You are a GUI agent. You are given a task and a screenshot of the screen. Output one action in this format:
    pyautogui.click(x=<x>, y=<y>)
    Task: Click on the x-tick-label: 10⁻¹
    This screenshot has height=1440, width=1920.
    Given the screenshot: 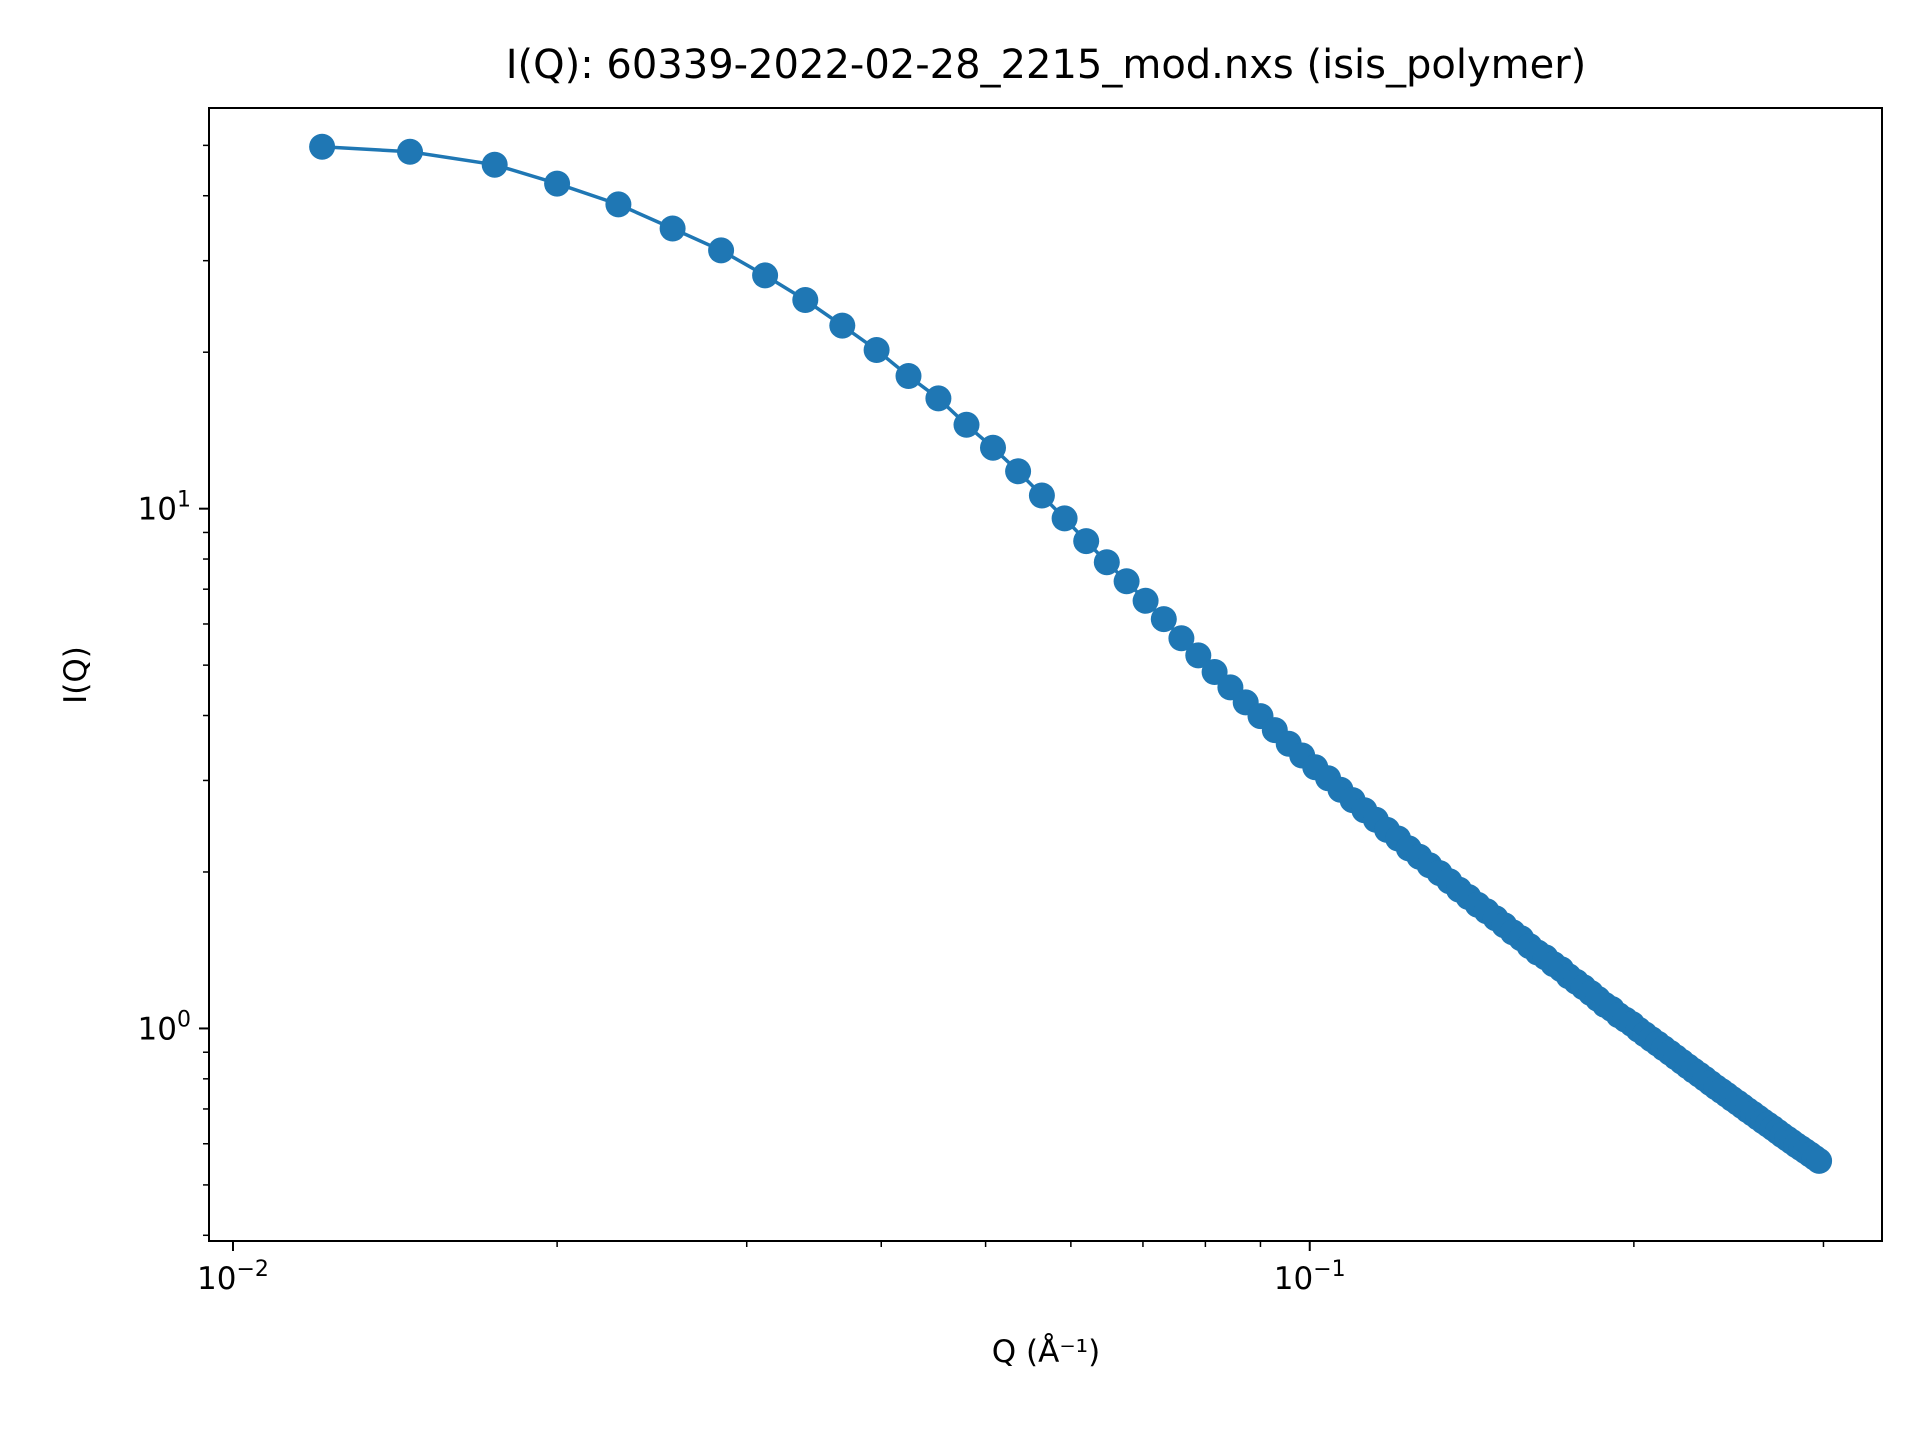 What is the action you would take?
    pyautogui.click(x=1310, y=1277)
    